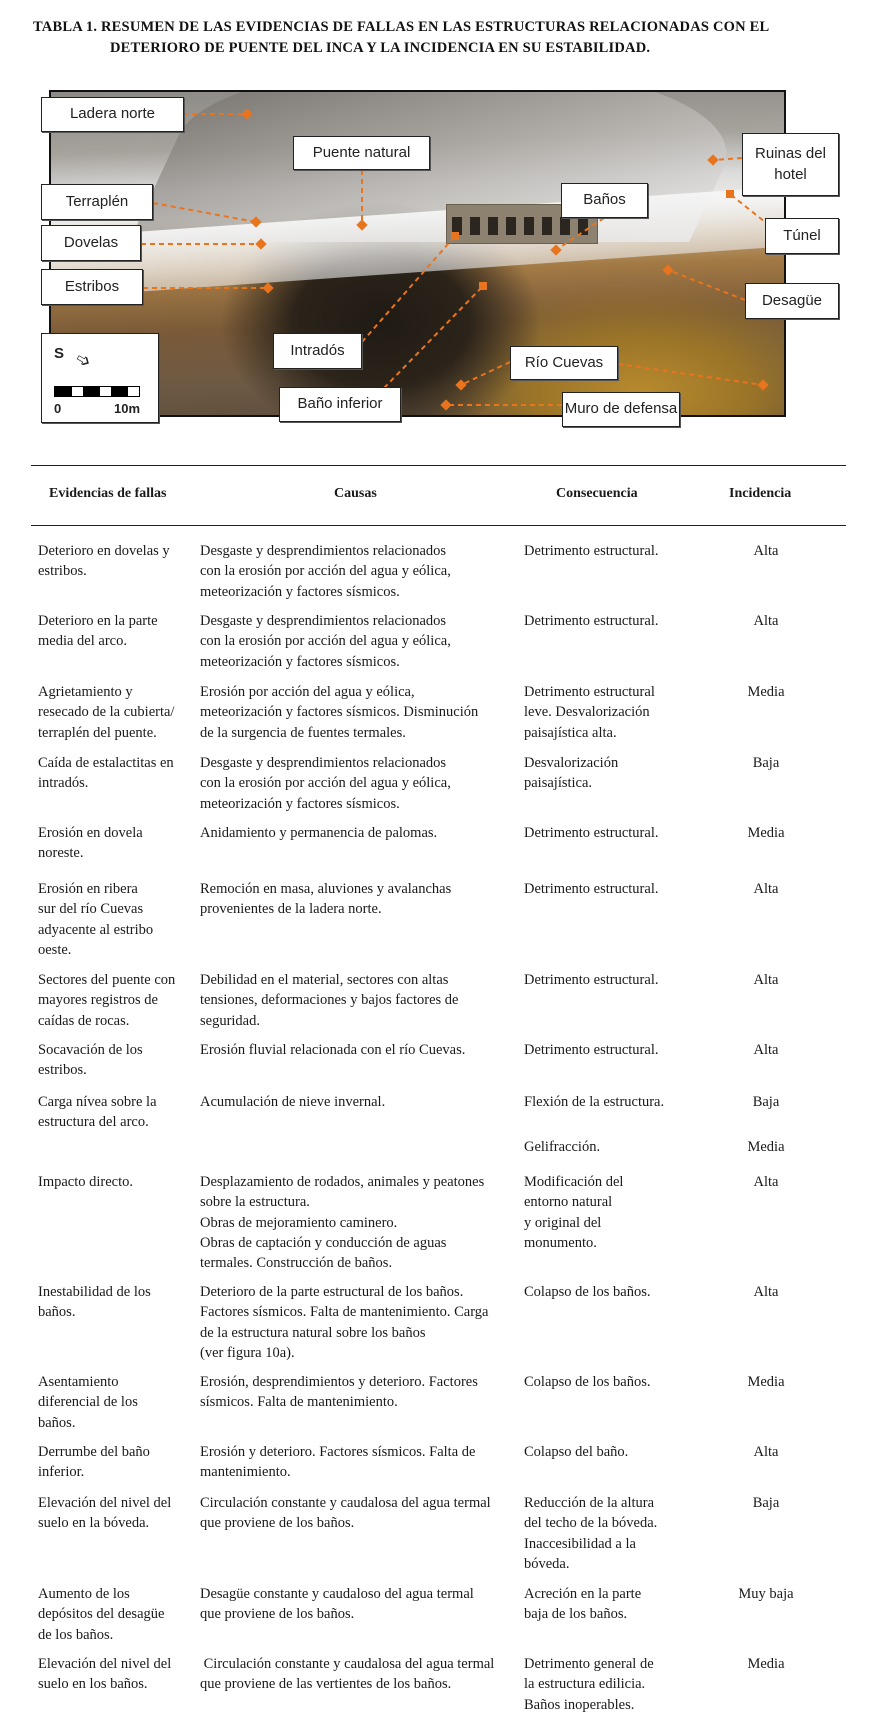  Describe the element at coordinates (766, 1594) in the screenshot. I see `cell-incidencia: Muy baja` at that location.